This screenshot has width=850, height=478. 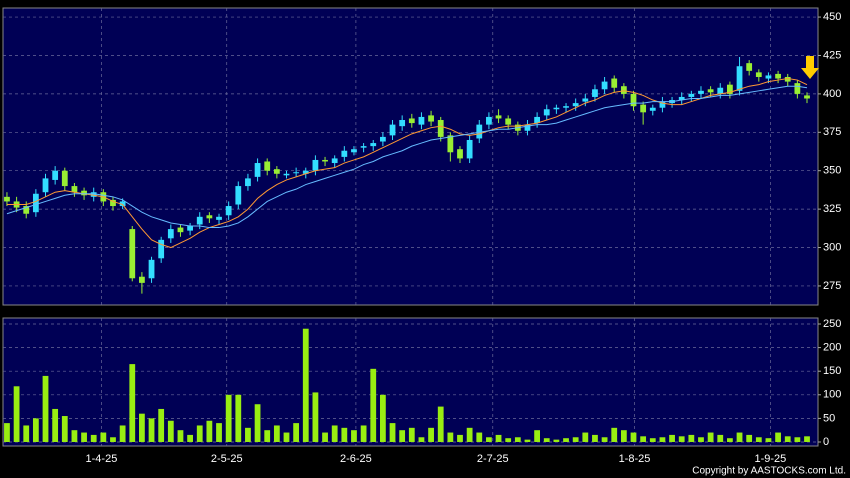 What do you see at coordinates (832, 371) in the screenshot?
I see `y-tick-label: 150` at bounding box center [832, 371].